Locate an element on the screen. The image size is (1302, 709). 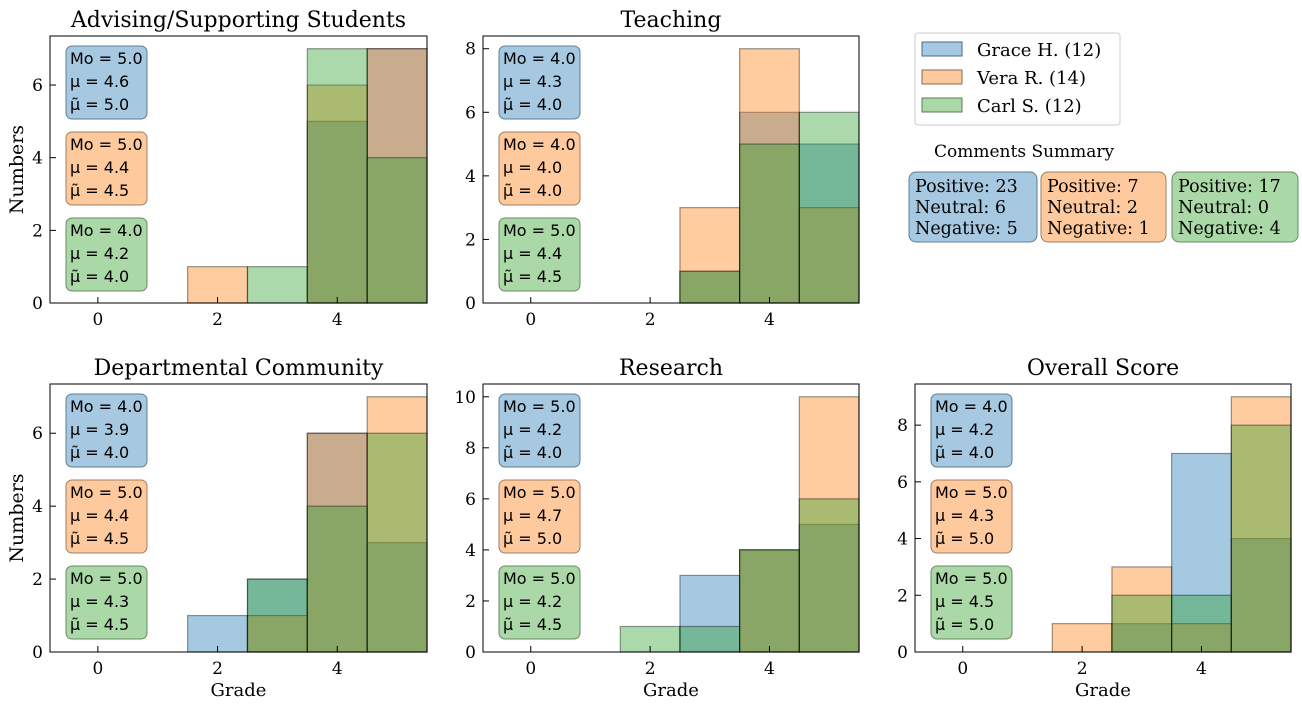
stats-line: μ = 4.7 is located at coordinates (532, 515).